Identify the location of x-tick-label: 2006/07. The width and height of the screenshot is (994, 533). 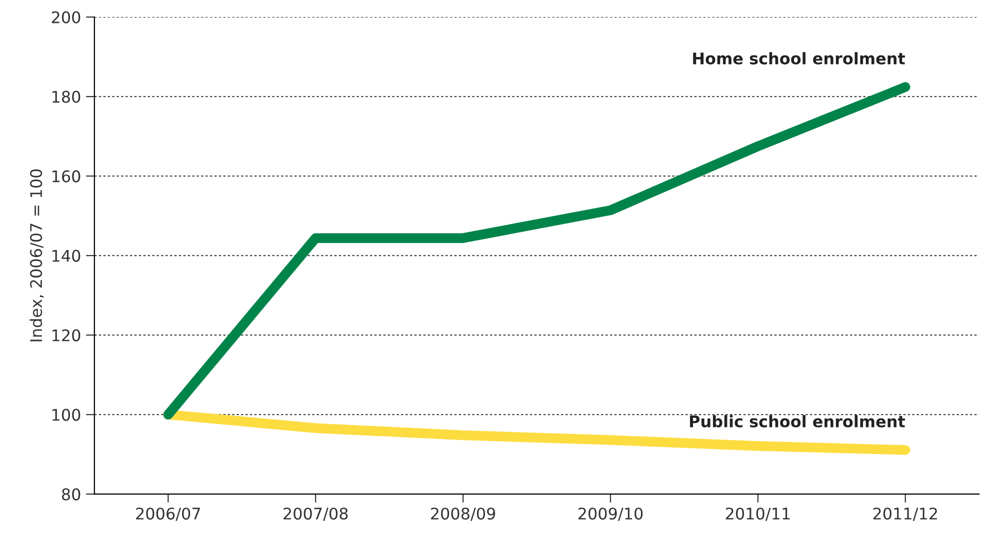
(168, 514).